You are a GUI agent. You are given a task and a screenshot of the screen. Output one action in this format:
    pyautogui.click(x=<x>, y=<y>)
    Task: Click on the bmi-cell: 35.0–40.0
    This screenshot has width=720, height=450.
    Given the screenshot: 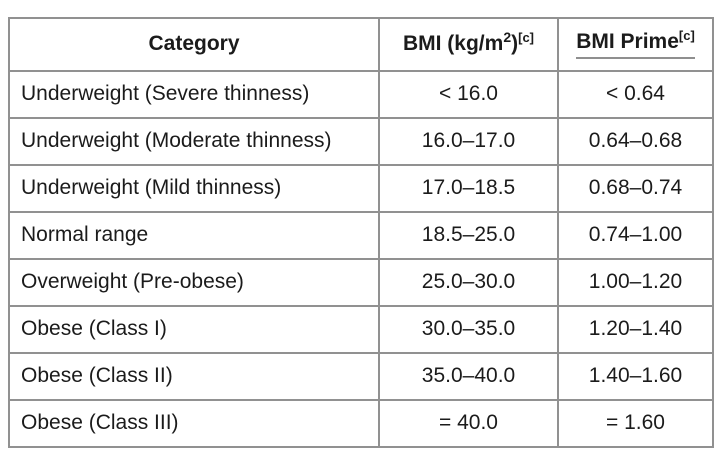 What is the action you would take?
    pyautogui.click(x=468, y=376)
    